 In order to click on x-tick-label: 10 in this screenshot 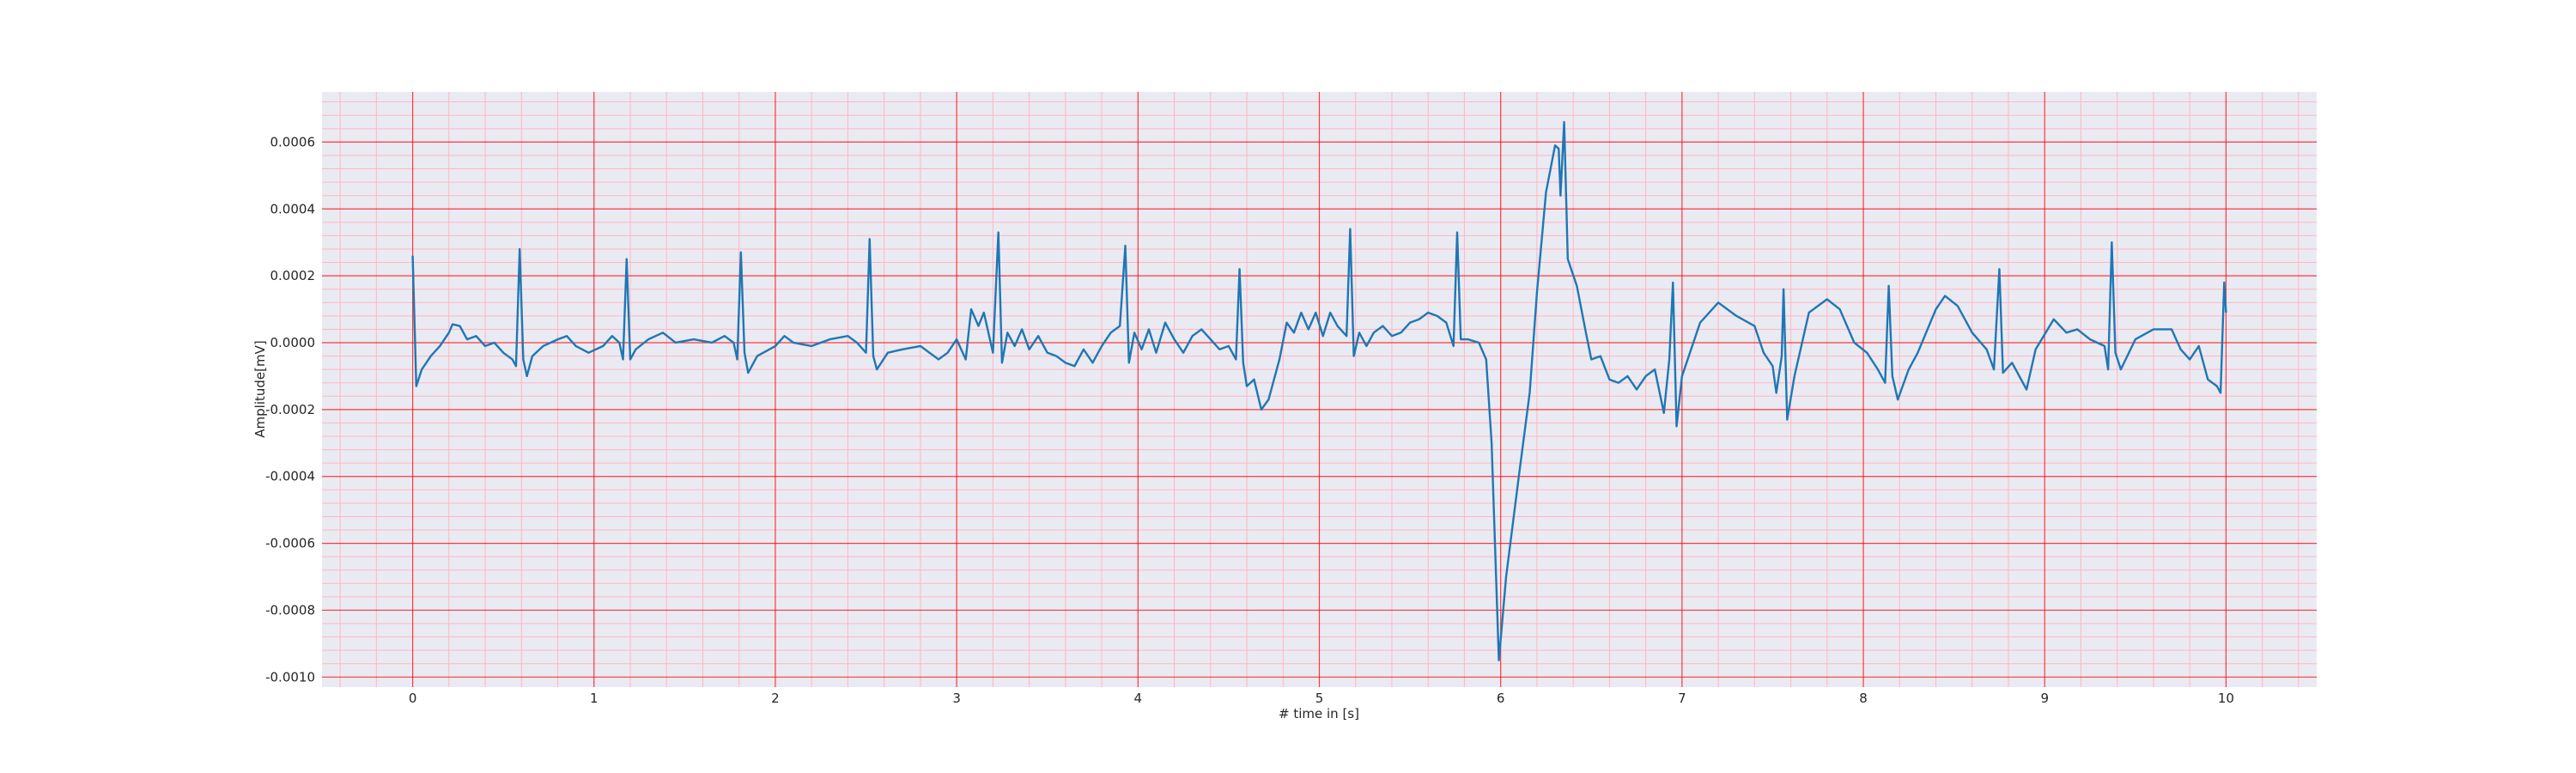, I will do `click(2226, 698)`.